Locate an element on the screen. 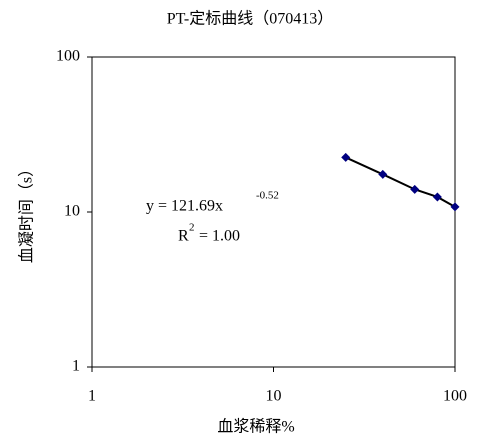 Image resolution: width=500 pixels, height=441 pixels. chart-title: PT-定标曲线（070413） is located at coordinates (250, 19).